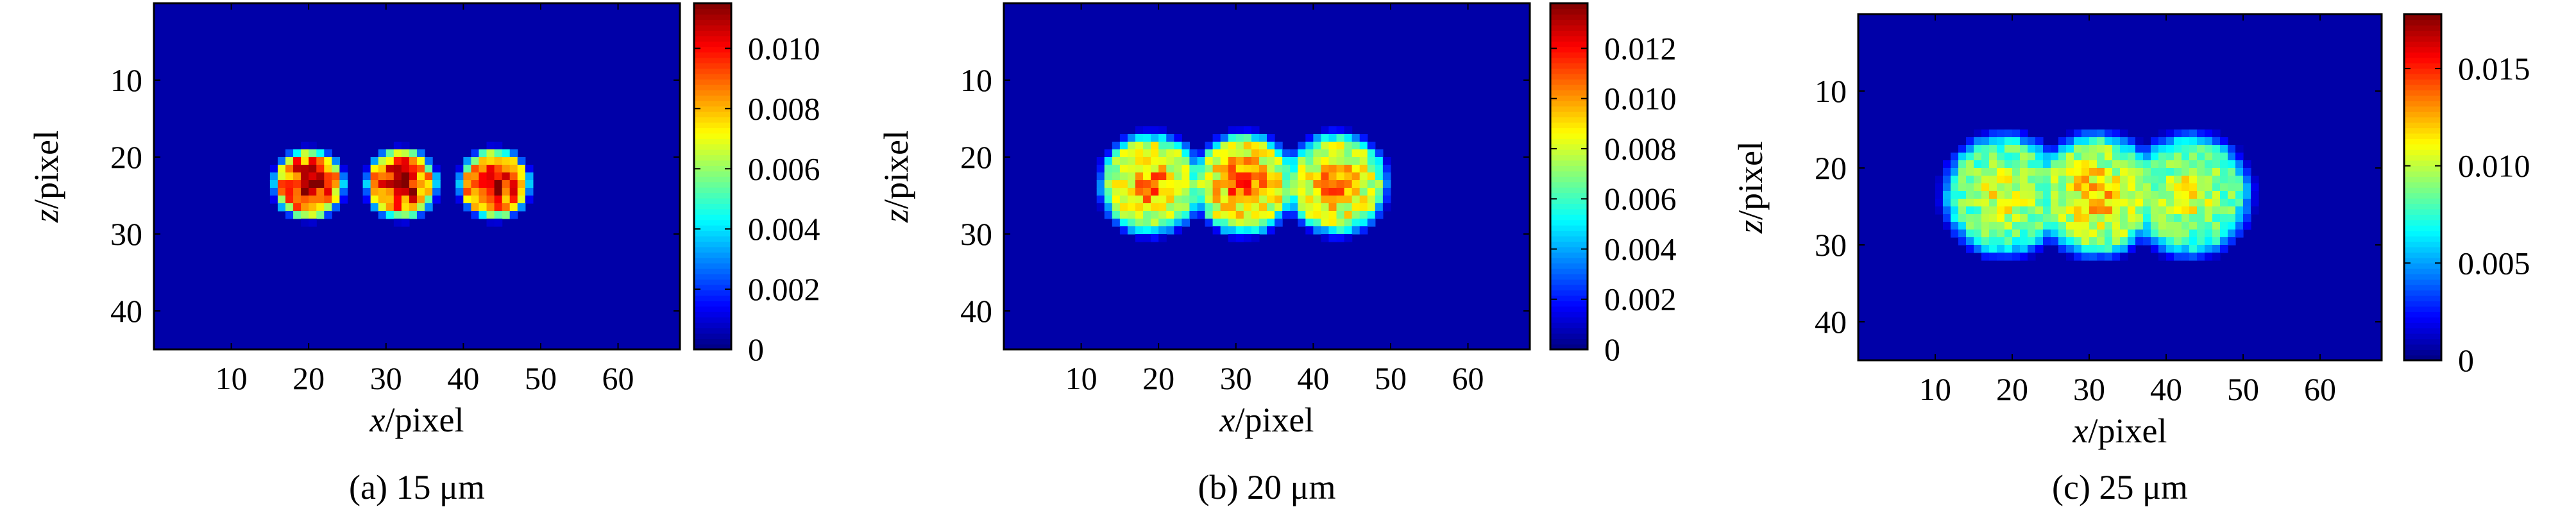 The width and height of the screenshot is (2576, 518). What do you see at coordinates (2494, 166) in the screenshot?
I see `colorbar-tick-label: 0.010` at bounding box center [2494, 166].